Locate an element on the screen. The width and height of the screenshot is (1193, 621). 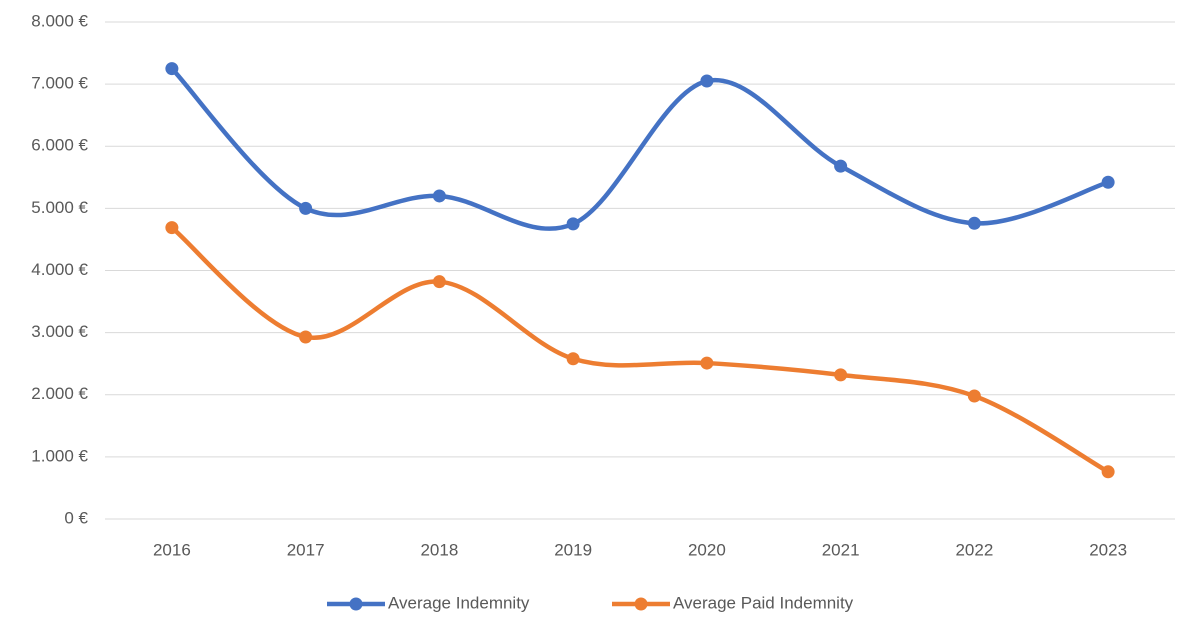
y-tick-label: 1.000 € is located at coordinates (59, 455).